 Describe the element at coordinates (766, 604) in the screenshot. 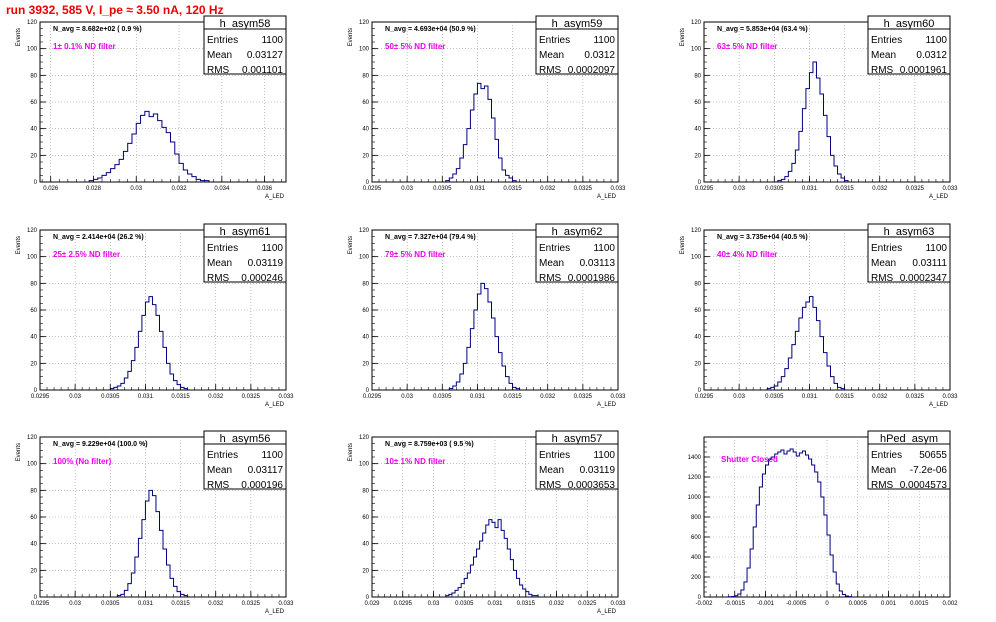

I see `x-tick-label: -0.001` at that location.